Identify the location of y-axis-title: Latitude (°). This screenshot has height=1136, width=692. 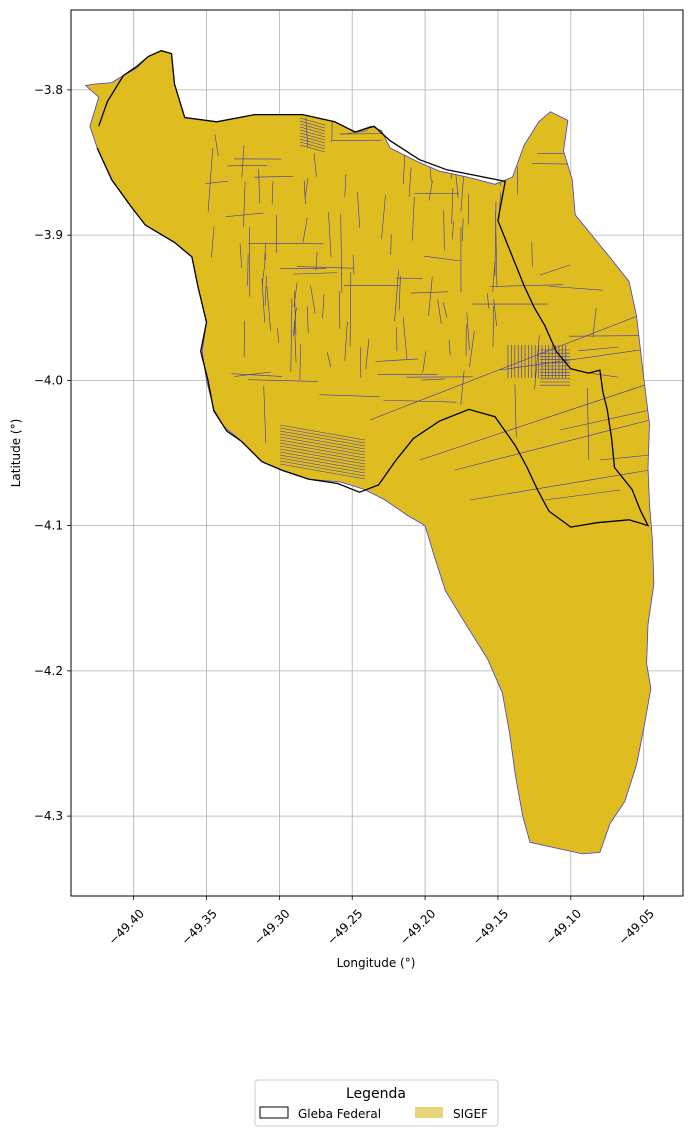
(16, 453).